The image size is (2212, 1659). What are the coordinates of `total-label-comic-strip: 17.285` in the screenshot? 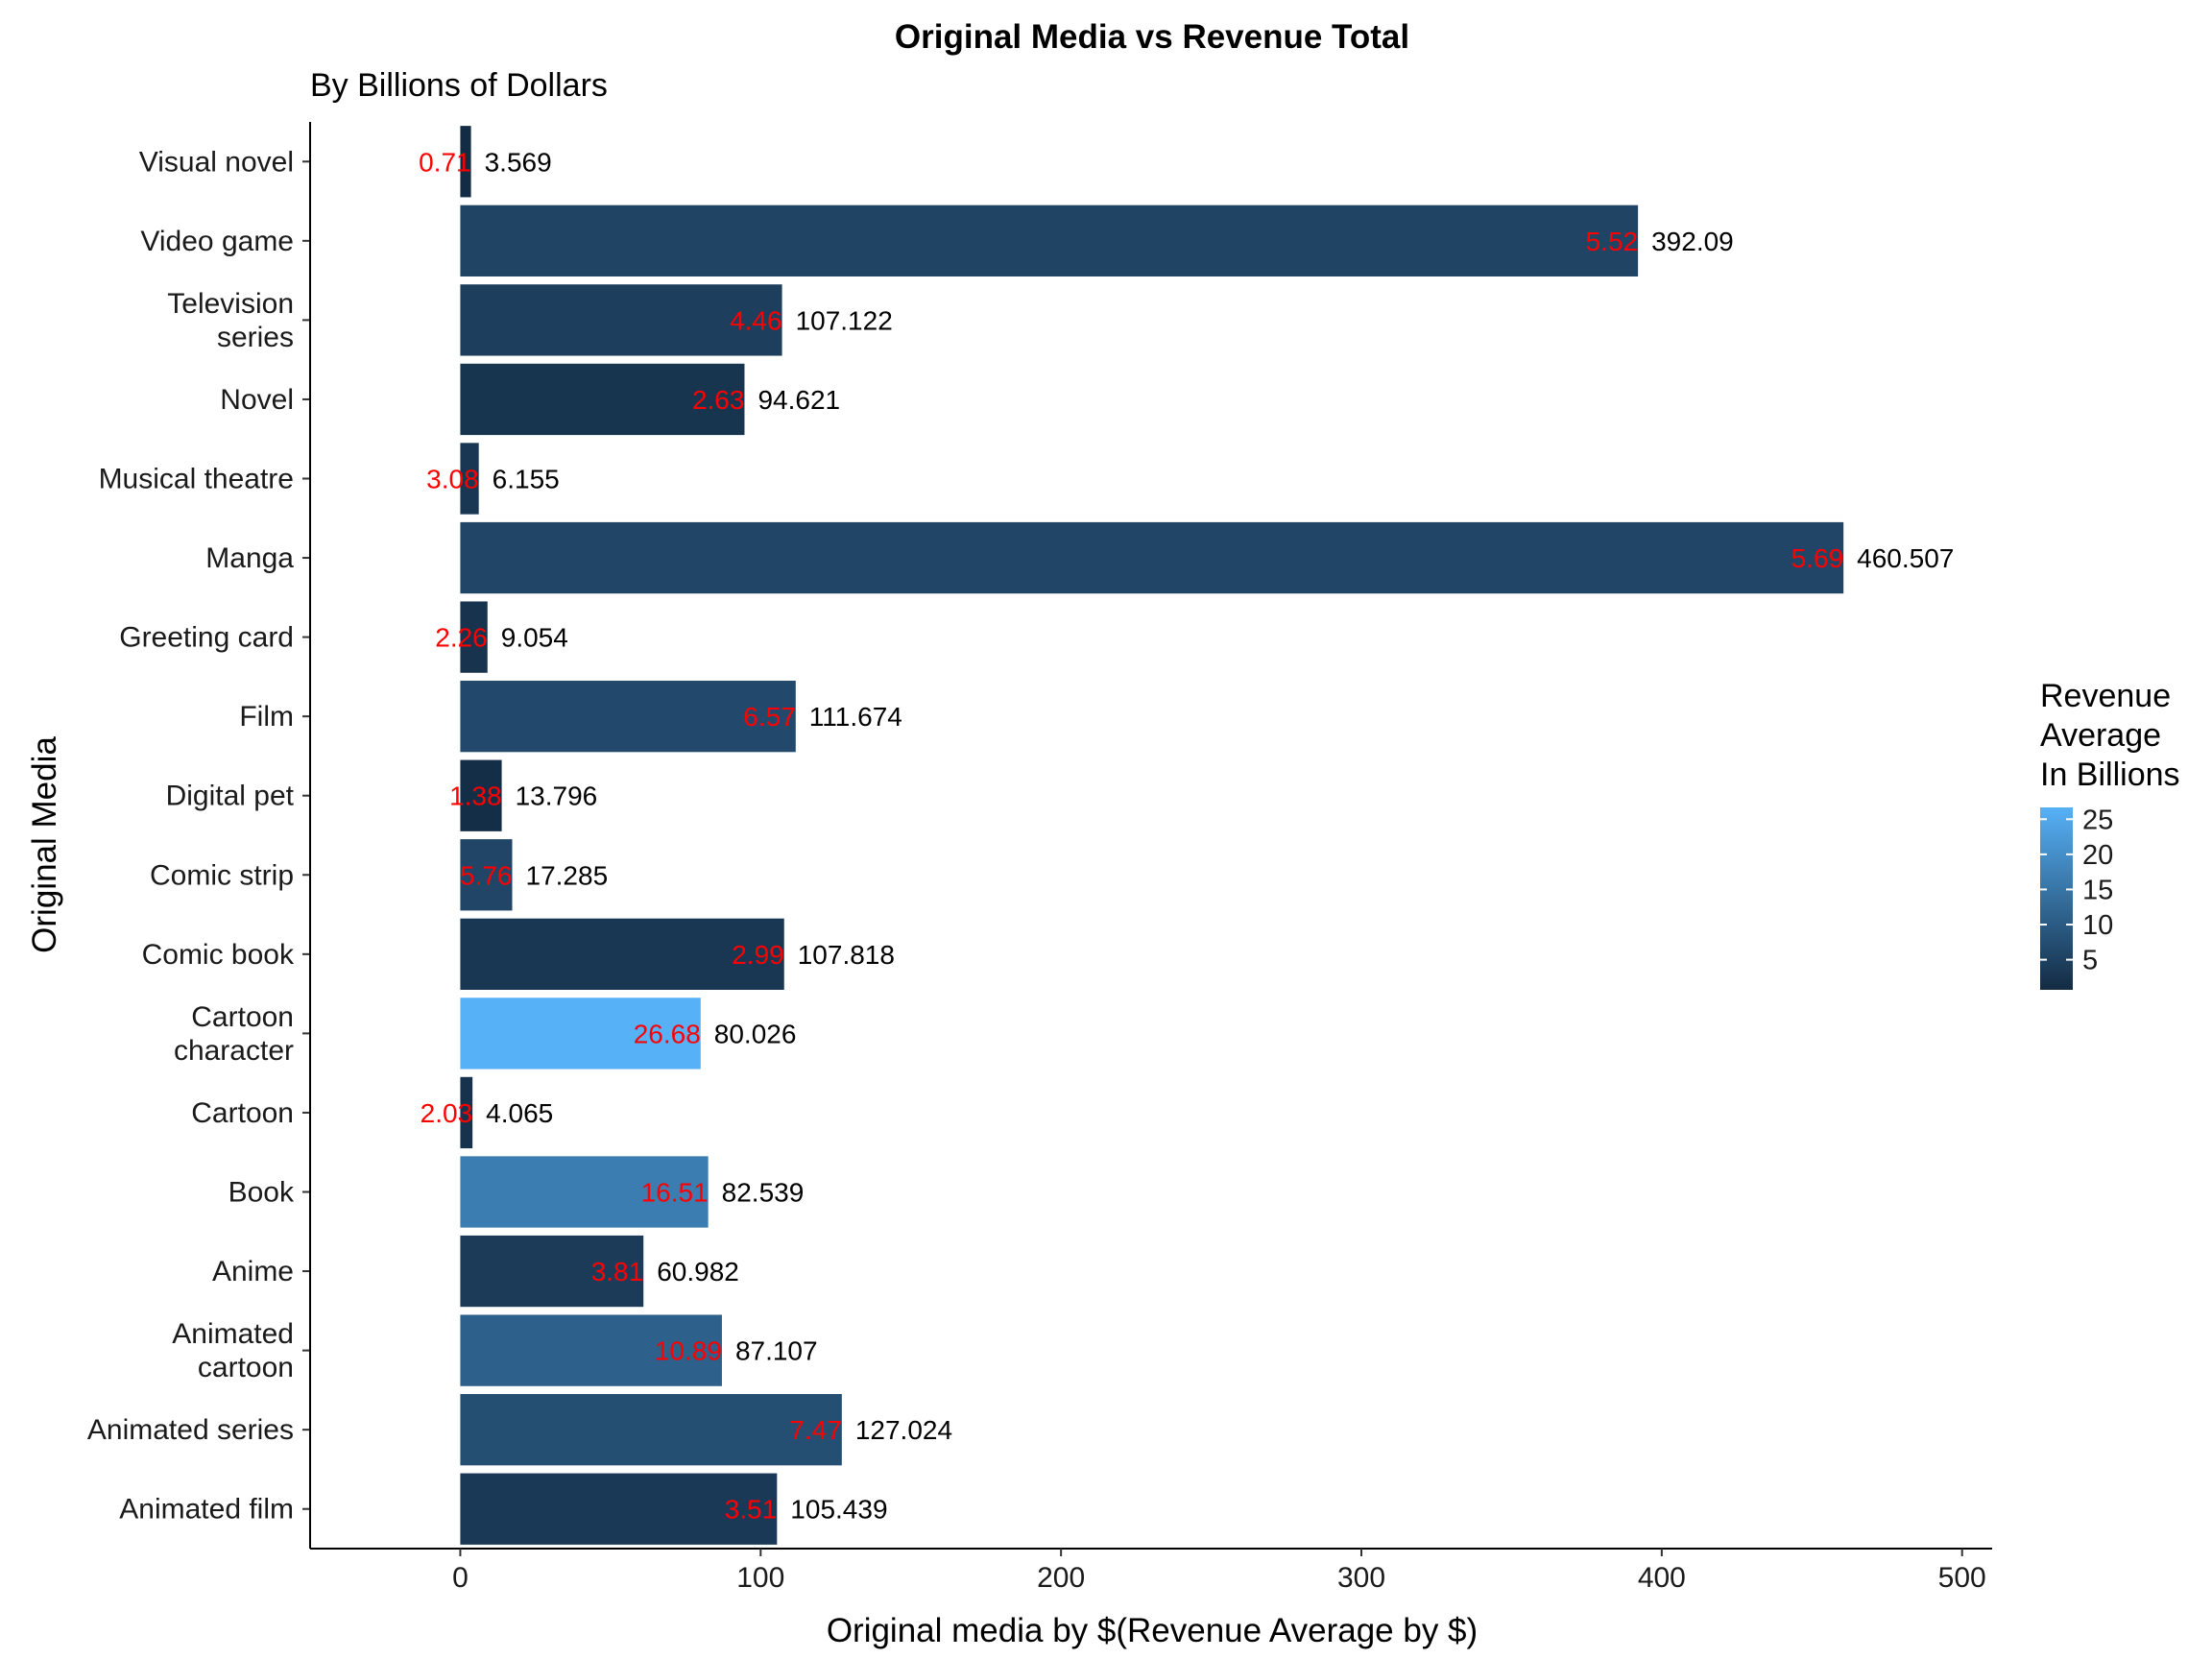 It's located at (567, 875).